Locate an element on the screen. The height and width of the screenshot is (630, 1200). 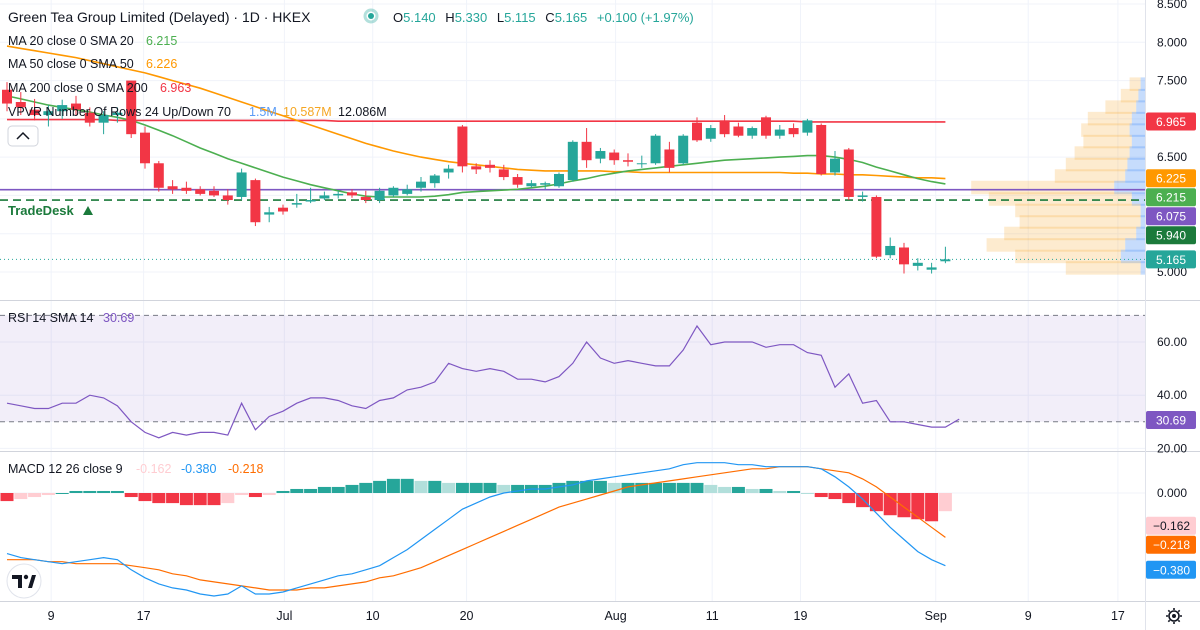
tradedesk-badge: TradeDesk is located at coordinates (50, 210).